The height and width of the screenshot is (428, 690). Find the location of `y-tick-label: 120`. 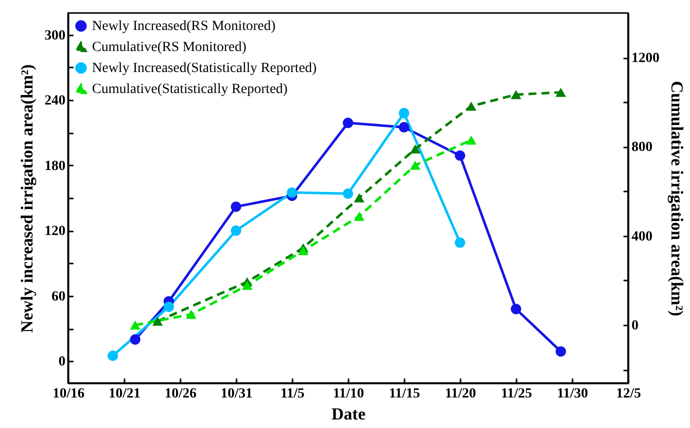

y-tick-label: 120 is located at coordinates (55, 232).